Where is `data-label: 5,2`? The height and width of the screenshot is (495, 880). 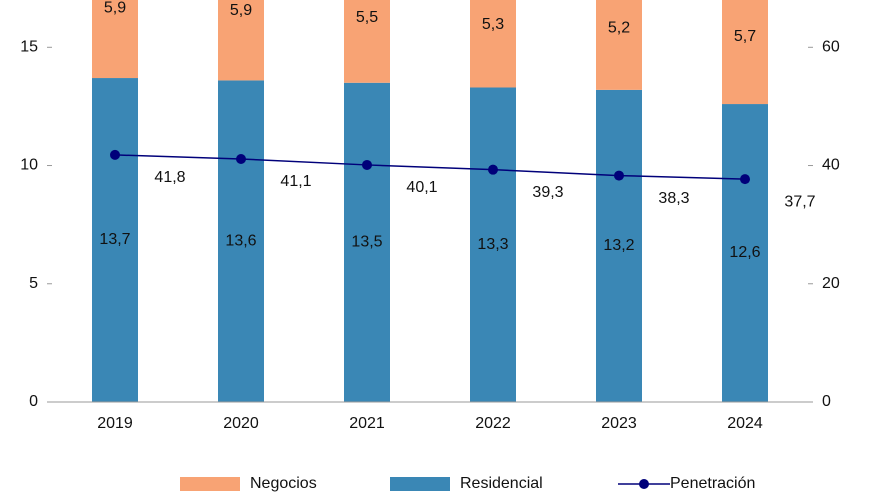
data-label: 5,2 is located at coordinates (619, 28).